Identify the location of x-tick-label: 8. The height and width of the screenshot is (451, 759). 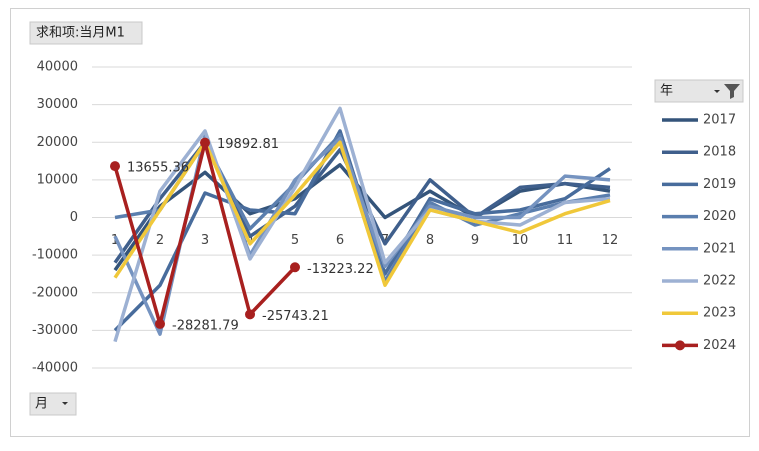
(430, 240).